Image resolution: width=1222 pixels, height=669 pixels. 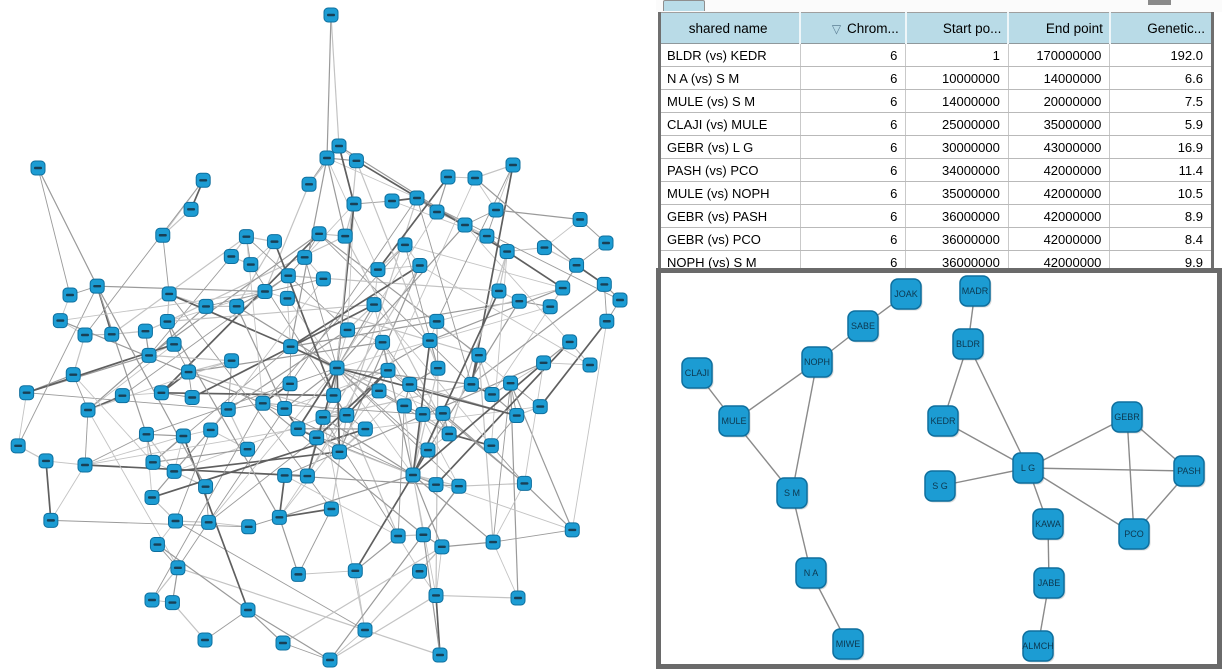 I want to click on network-node: S M, so click(x=792, y=493).